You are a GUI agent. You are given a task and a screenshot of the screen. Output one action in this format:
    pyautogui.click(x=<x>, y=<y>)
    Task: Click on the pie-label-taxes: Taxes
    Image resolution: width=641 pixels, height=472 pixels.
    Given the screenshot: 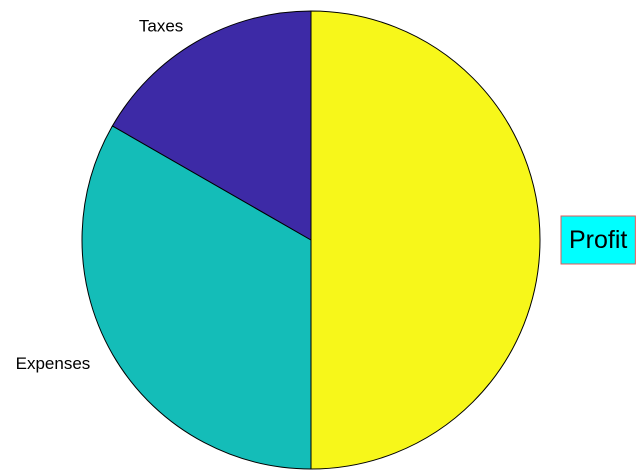 What is the action you would take?
    pyautogui.click(x=161, y=26)
    